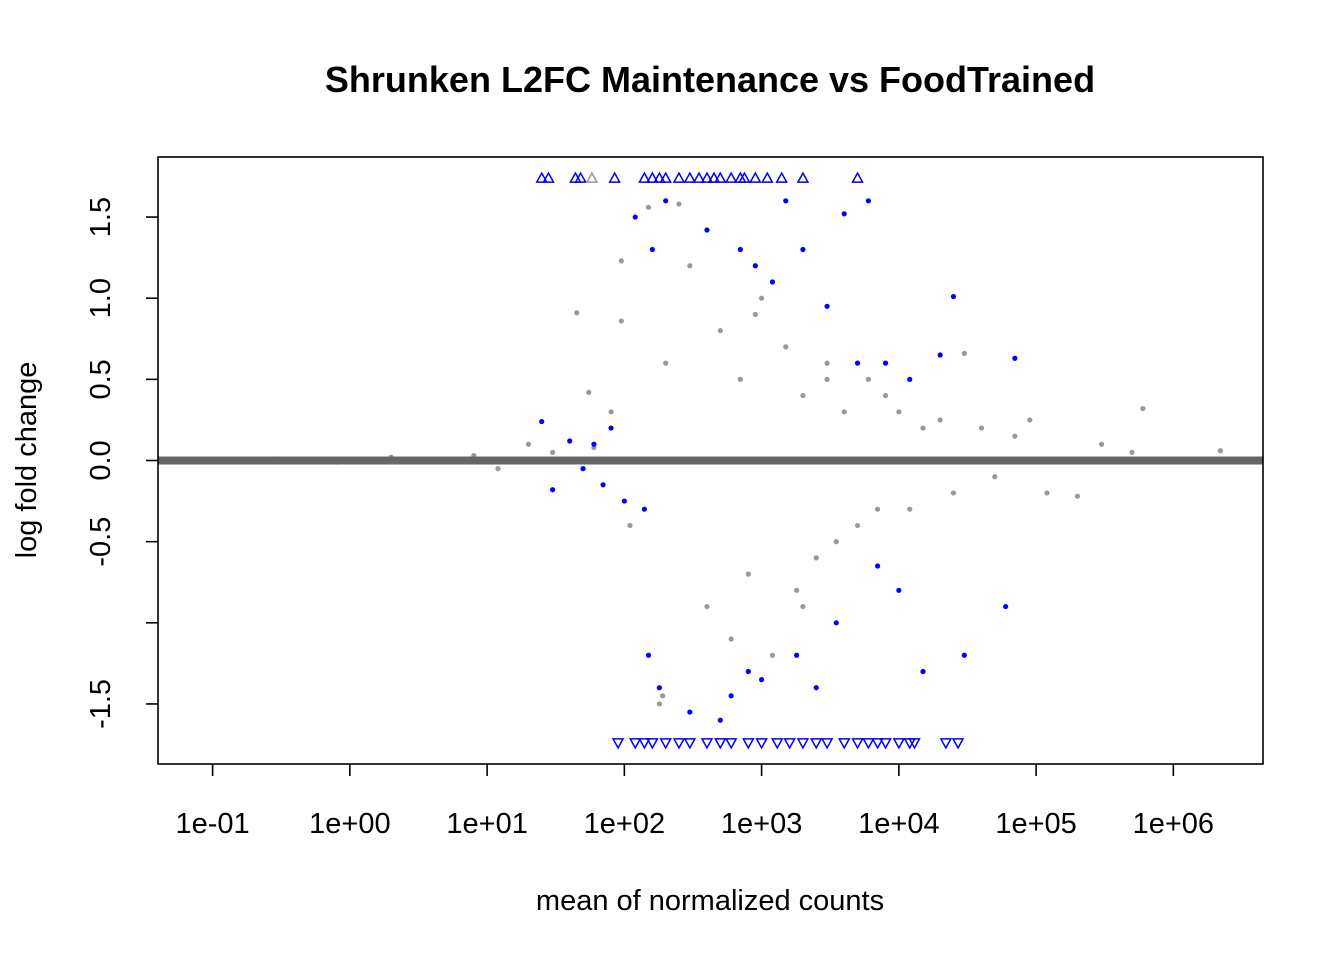  What do you see at coordinates (761, 824) in the screenshot?
I see `x-tick-label: 1e+03` at bounding box center [761, 824].